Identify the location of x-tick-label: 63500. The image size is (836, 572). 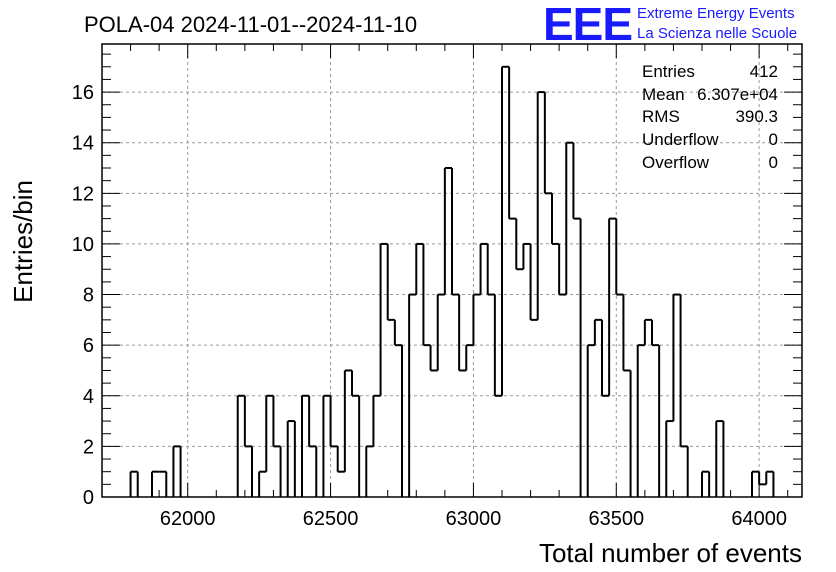
(616, 519).